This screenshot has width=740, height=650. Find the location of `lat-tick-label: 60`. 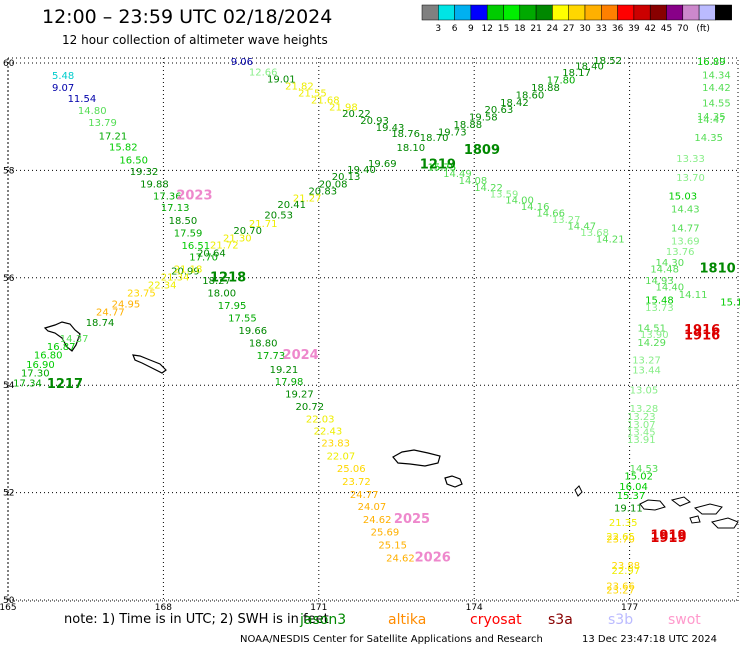

lat-tick-label: 60 is located at coordinates (9, 64).